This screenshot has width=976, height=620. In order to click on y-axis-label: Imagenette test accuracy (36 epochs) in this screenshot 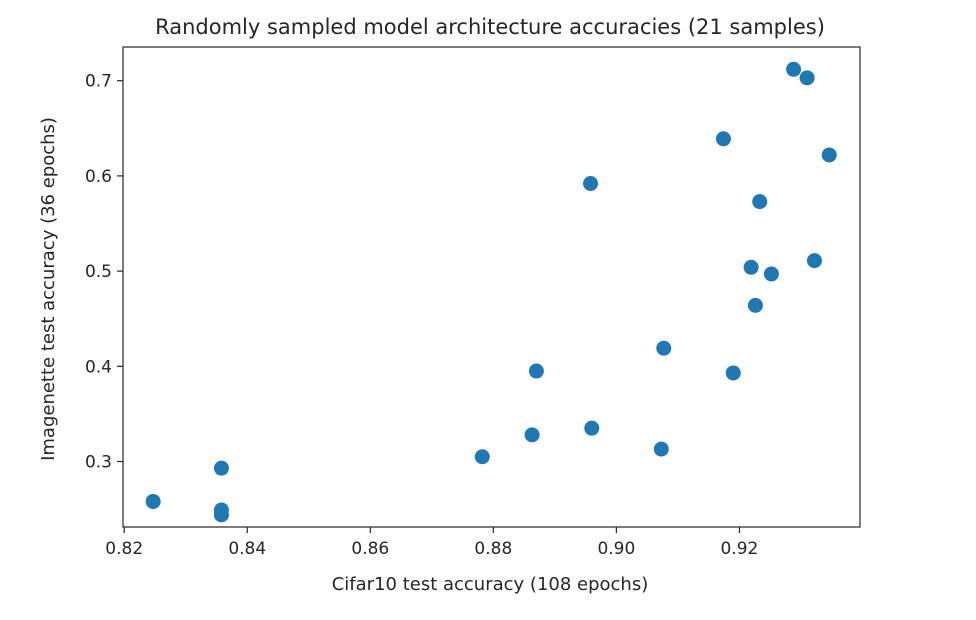, I will do `click(48, 289)`.